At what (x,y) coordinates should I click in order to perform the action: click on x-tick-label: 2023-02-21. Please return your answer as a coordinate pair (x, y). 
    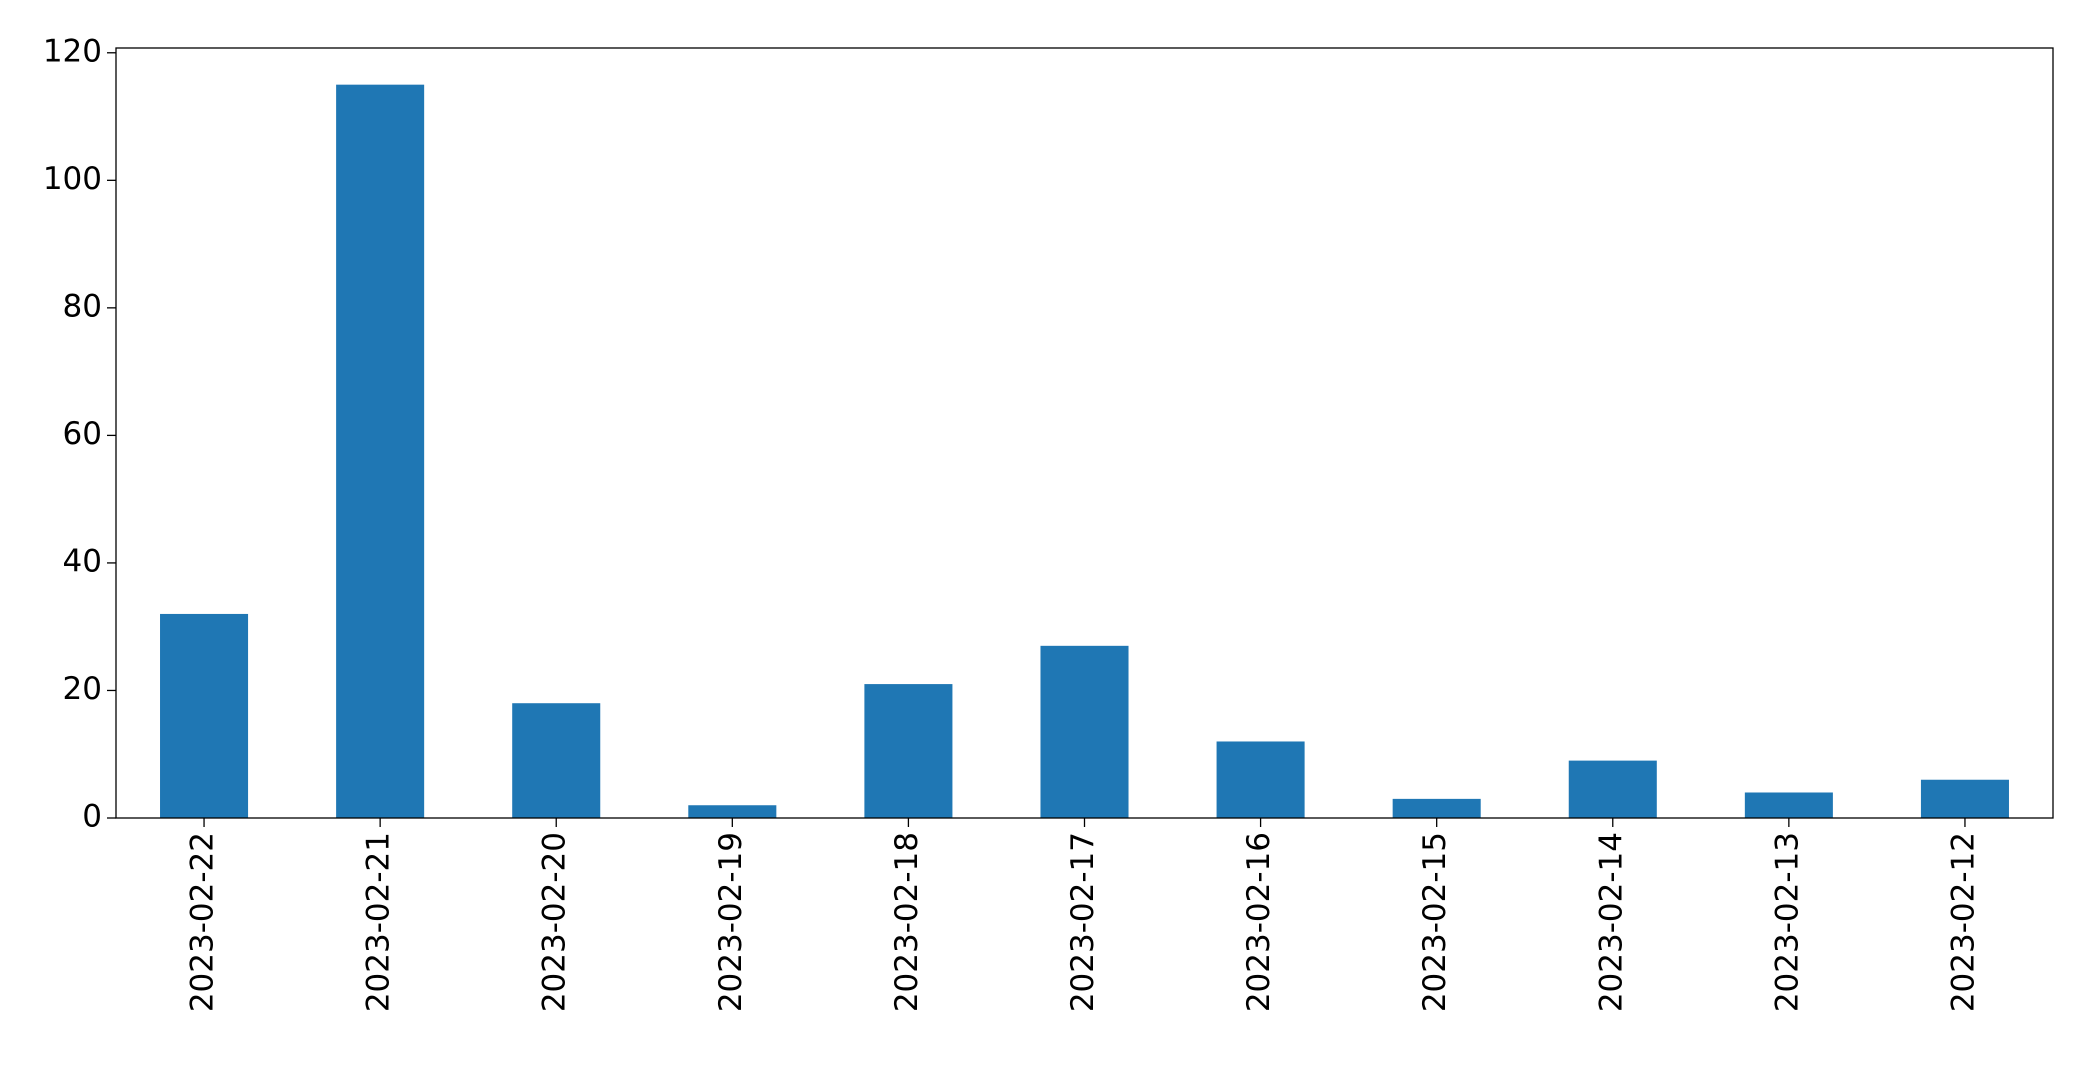
    Looking at the image, I should click on (379, 922).